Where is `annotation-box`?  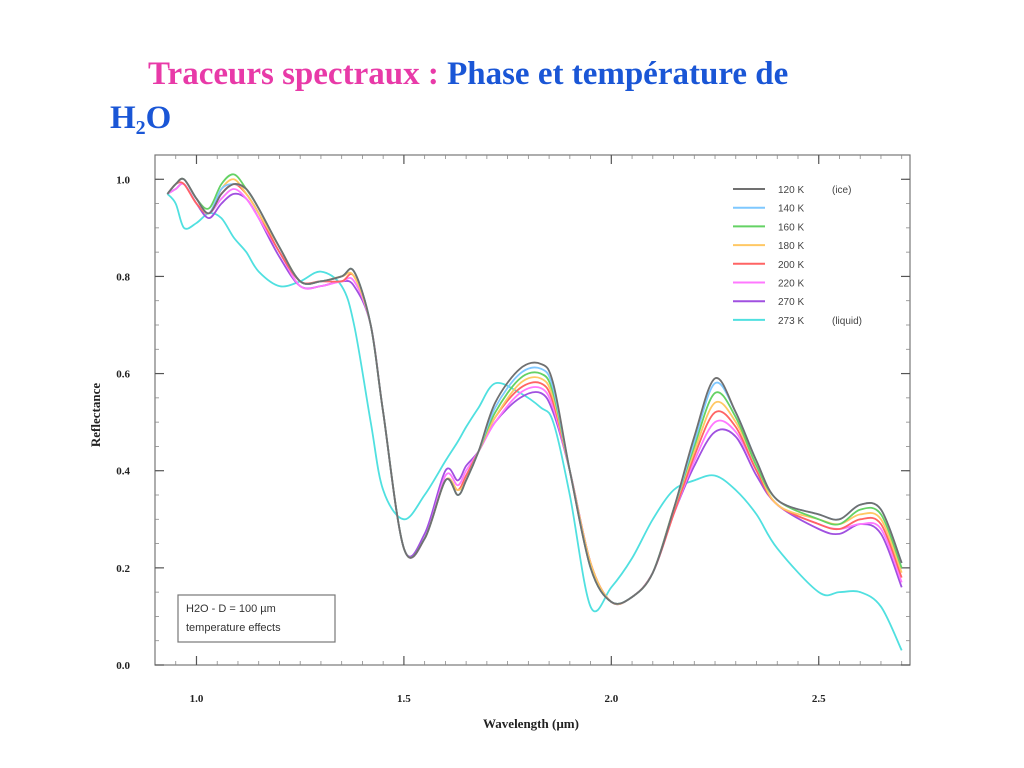 annotation-box is located at coordinates (256, 618).